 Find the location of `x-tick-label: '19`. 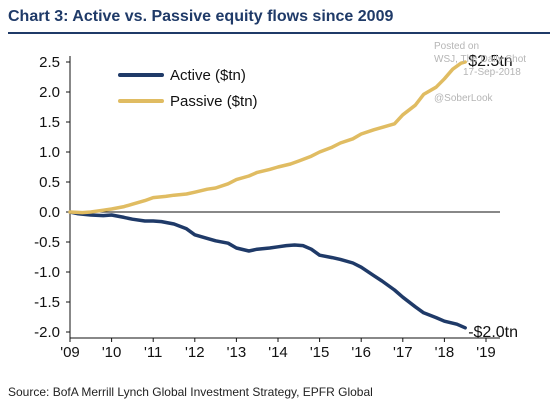

x-tick-label: '19 is located at coordinates (486, 352).